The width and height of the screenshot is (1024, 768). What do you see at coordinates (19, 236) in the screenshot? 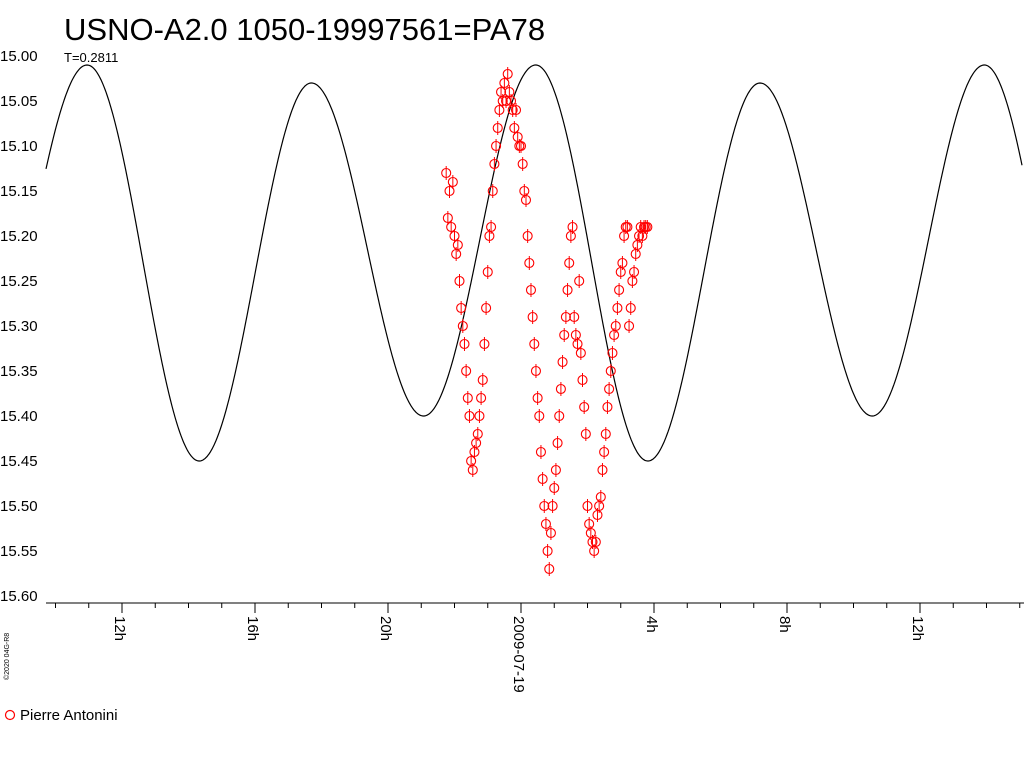
I see `y-tick-label: 15.20` at bounding box center [19, 236].